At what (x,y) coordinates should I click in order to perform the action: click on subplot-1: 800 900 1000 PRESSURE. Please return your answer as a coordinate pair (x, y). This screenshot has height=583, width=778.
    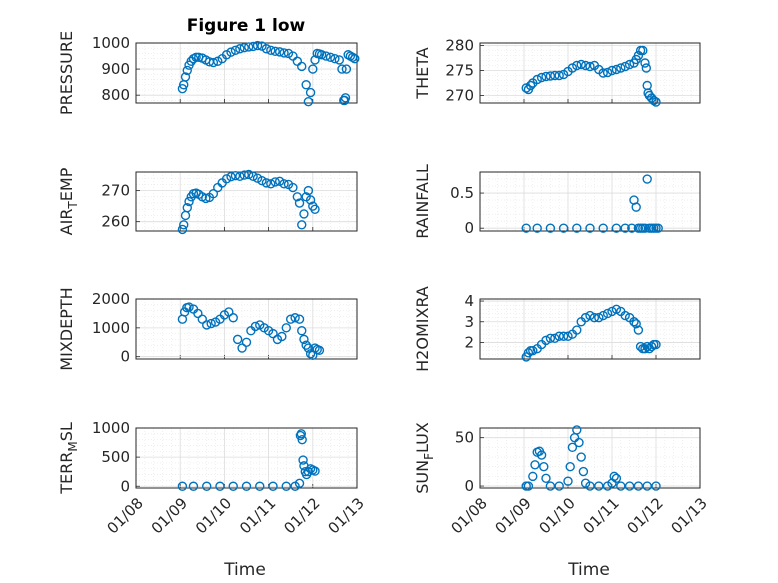
    Looking at the image, I should click on (208, 73).